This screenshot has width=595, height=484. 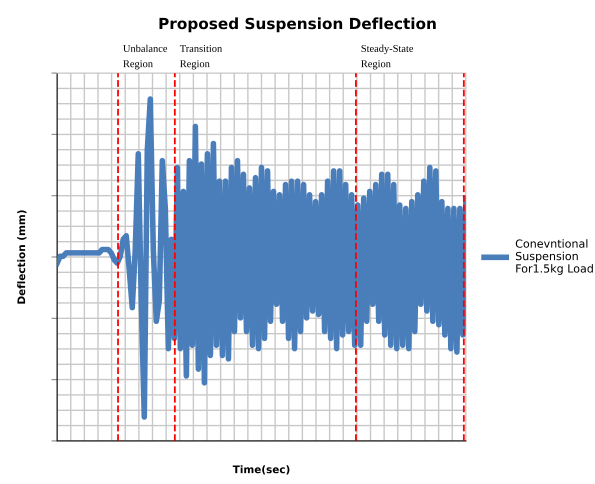 I want to click on text: Steady-State Region, so click(x=387, y=57).